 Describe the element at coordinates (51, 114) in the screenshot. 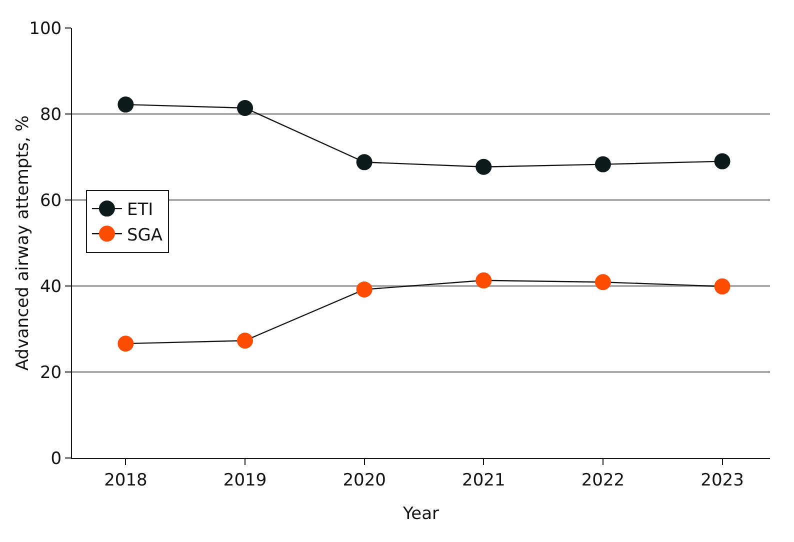

I see `y-tick-label: 80` at that location.